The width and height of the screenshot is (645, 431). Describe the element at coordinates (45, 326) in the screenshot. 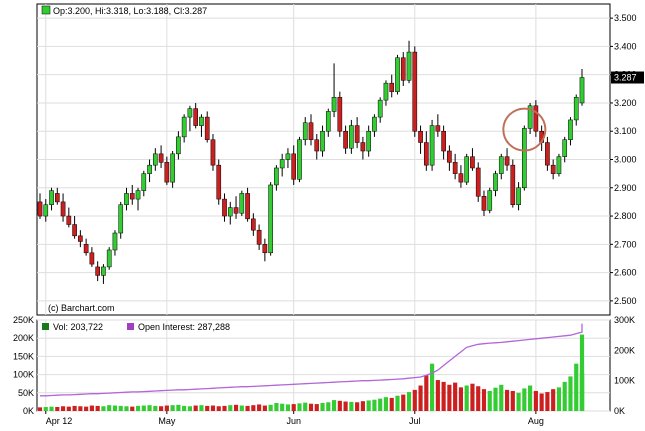

I see `vol-legend-swatch` at that location.